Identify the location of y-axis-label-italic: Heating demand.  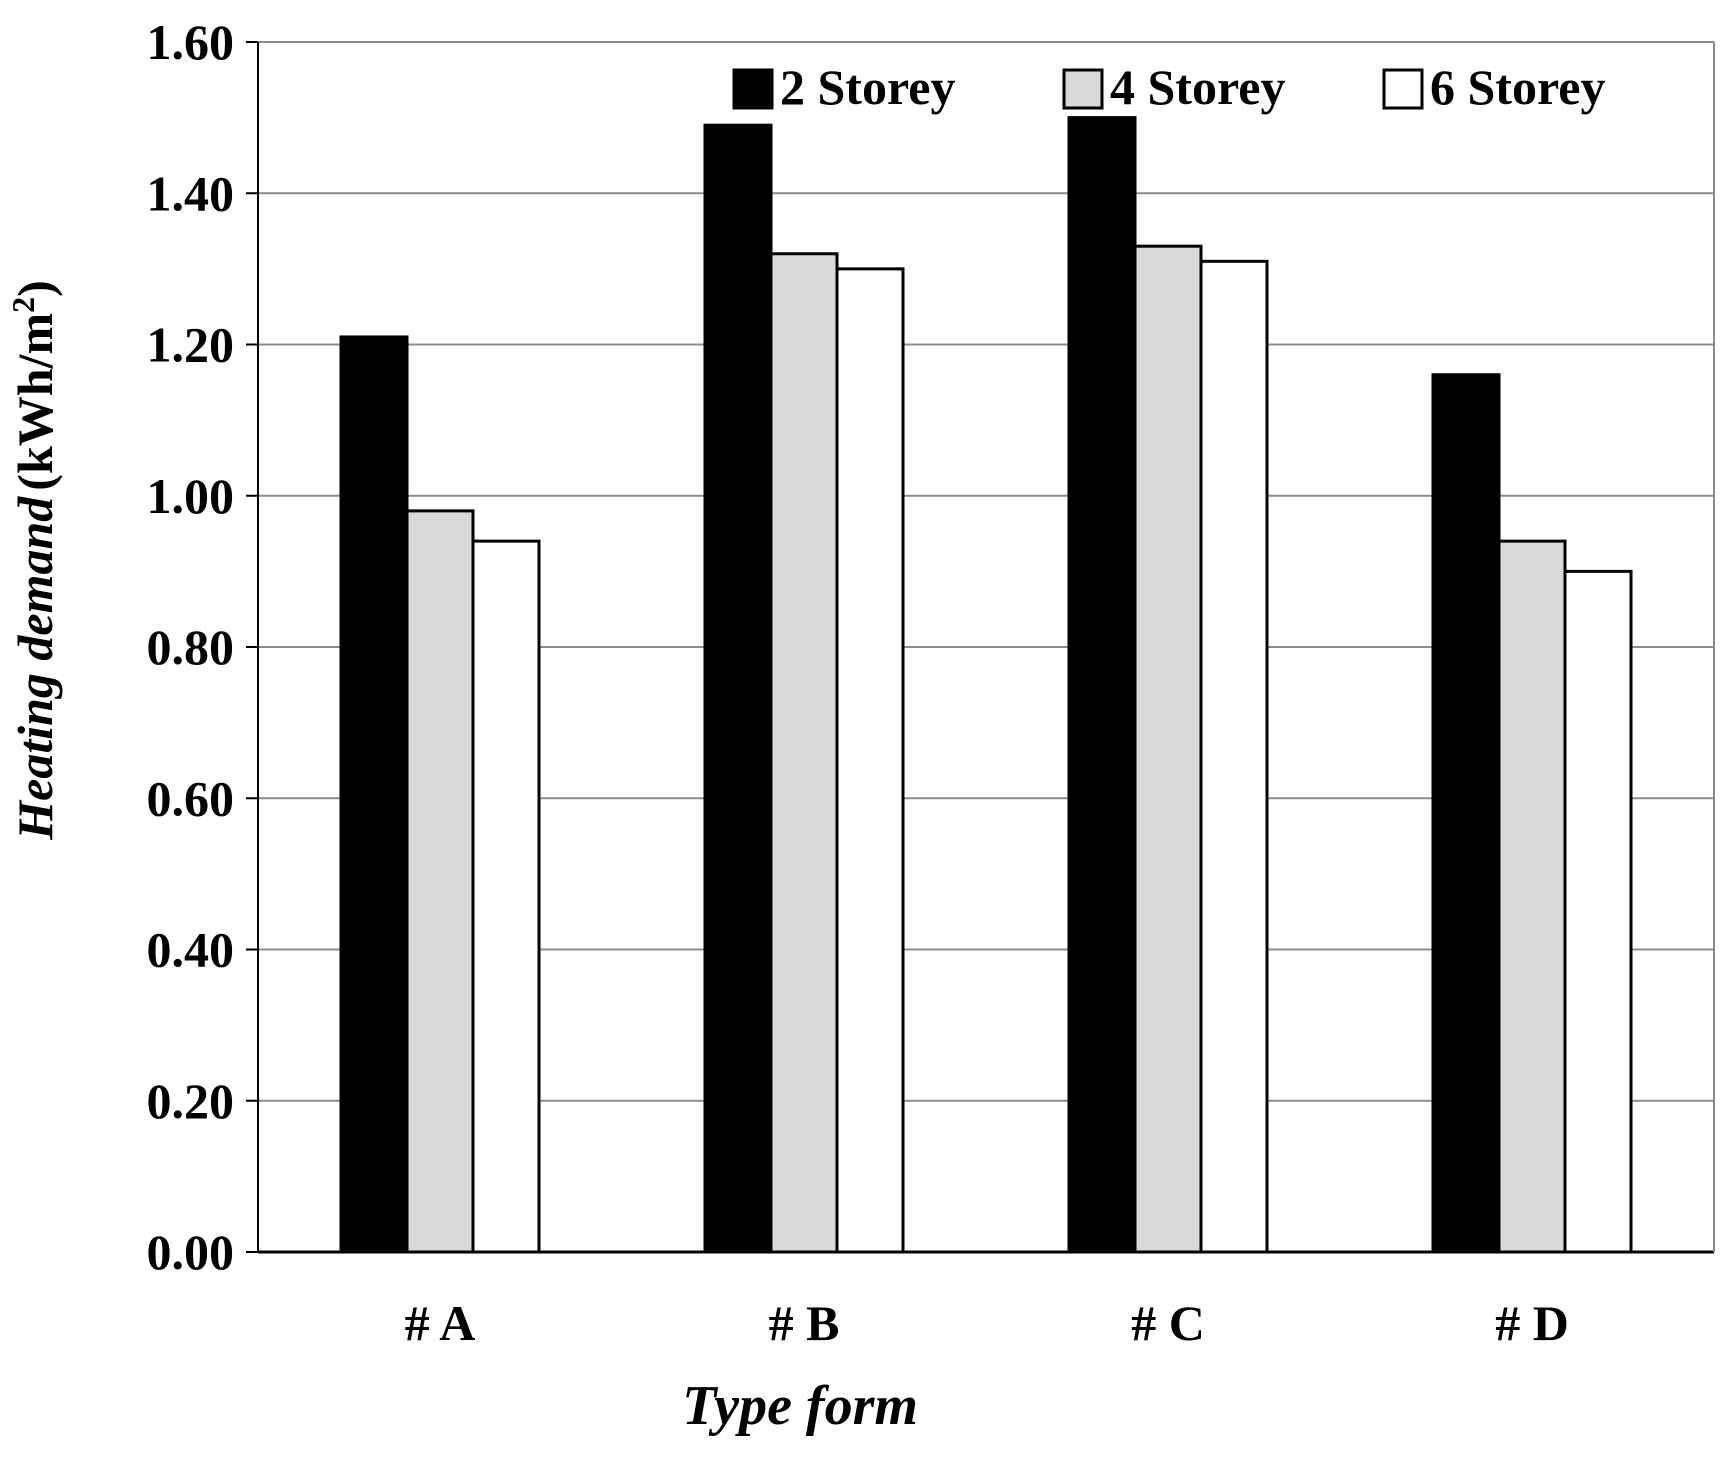
(35, 668).